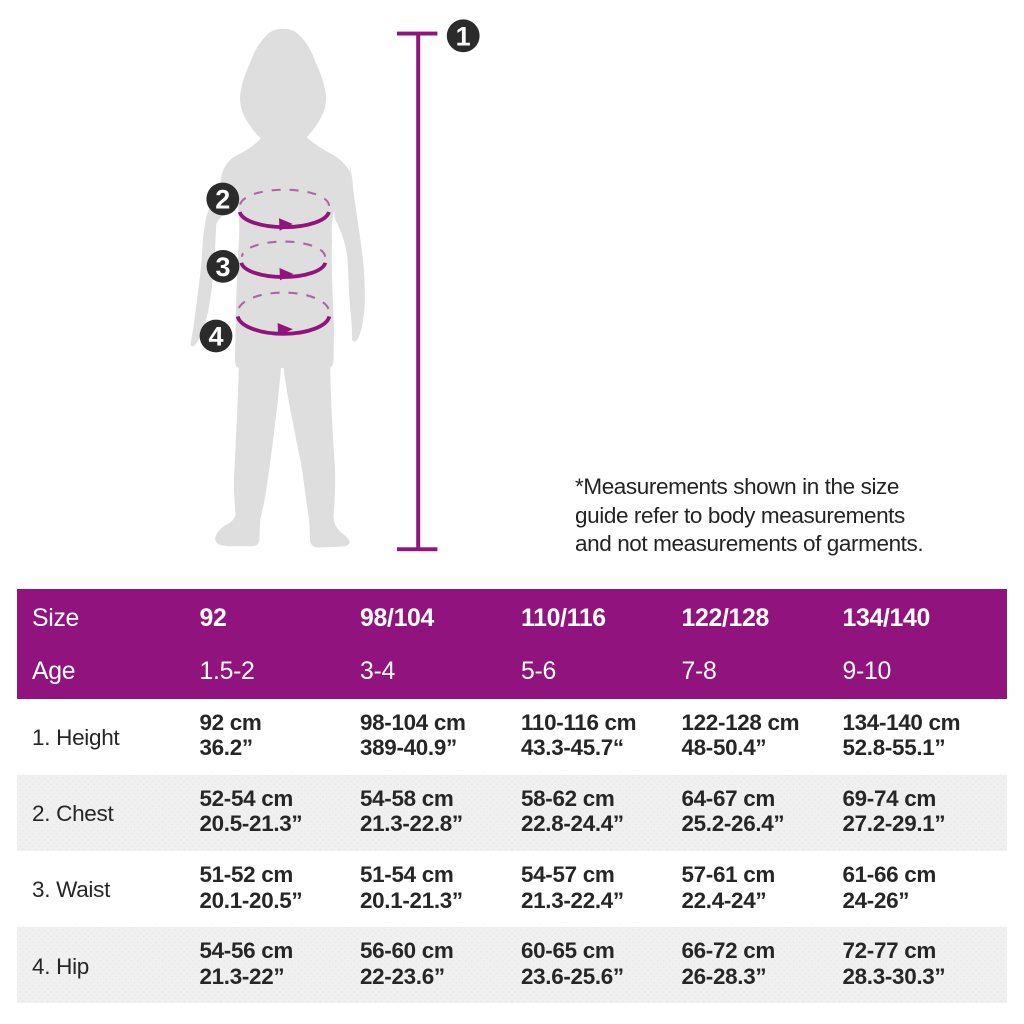 This screenshot has width=1024, height=1024. What do you see at coordinates (222, 267) in the screenshot?
I see `svg-text: 3` at bounding box center [222, 267].